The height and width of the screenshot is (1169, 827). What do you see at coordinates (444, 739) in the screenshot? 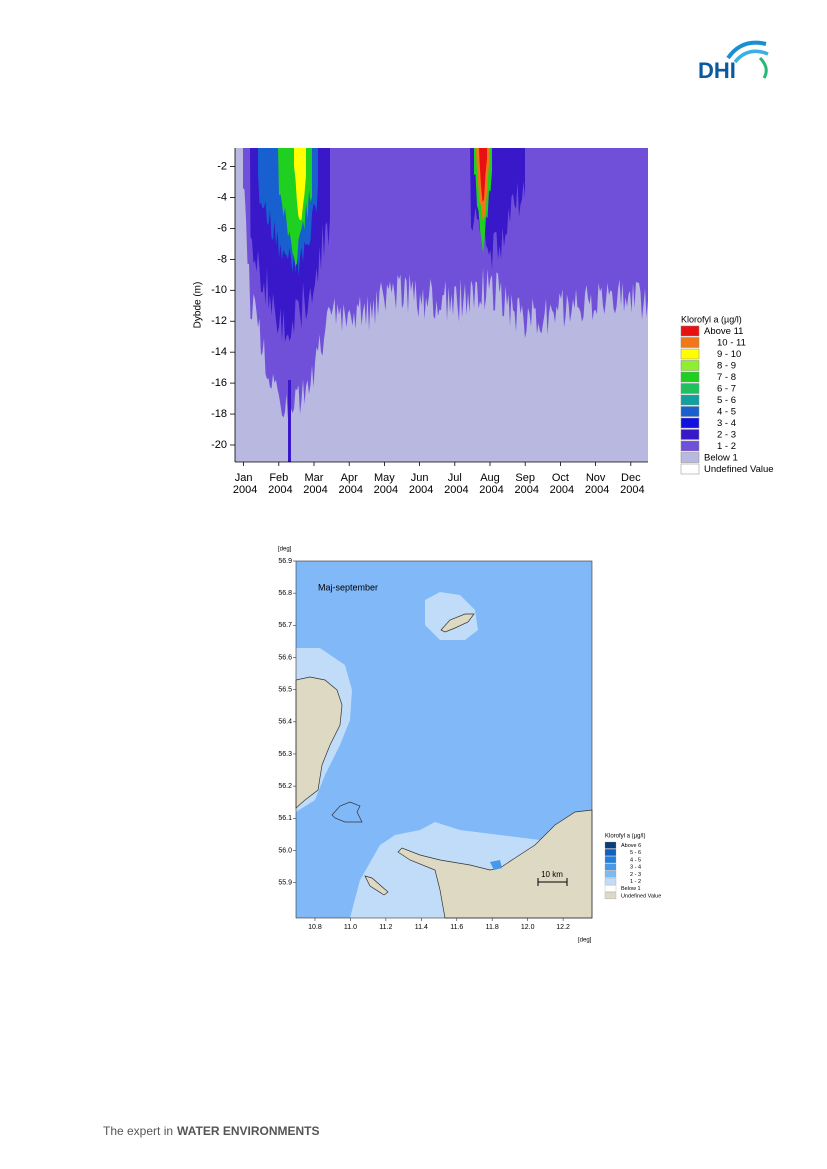
I see `map-frame` at bounding box center [444, 739].